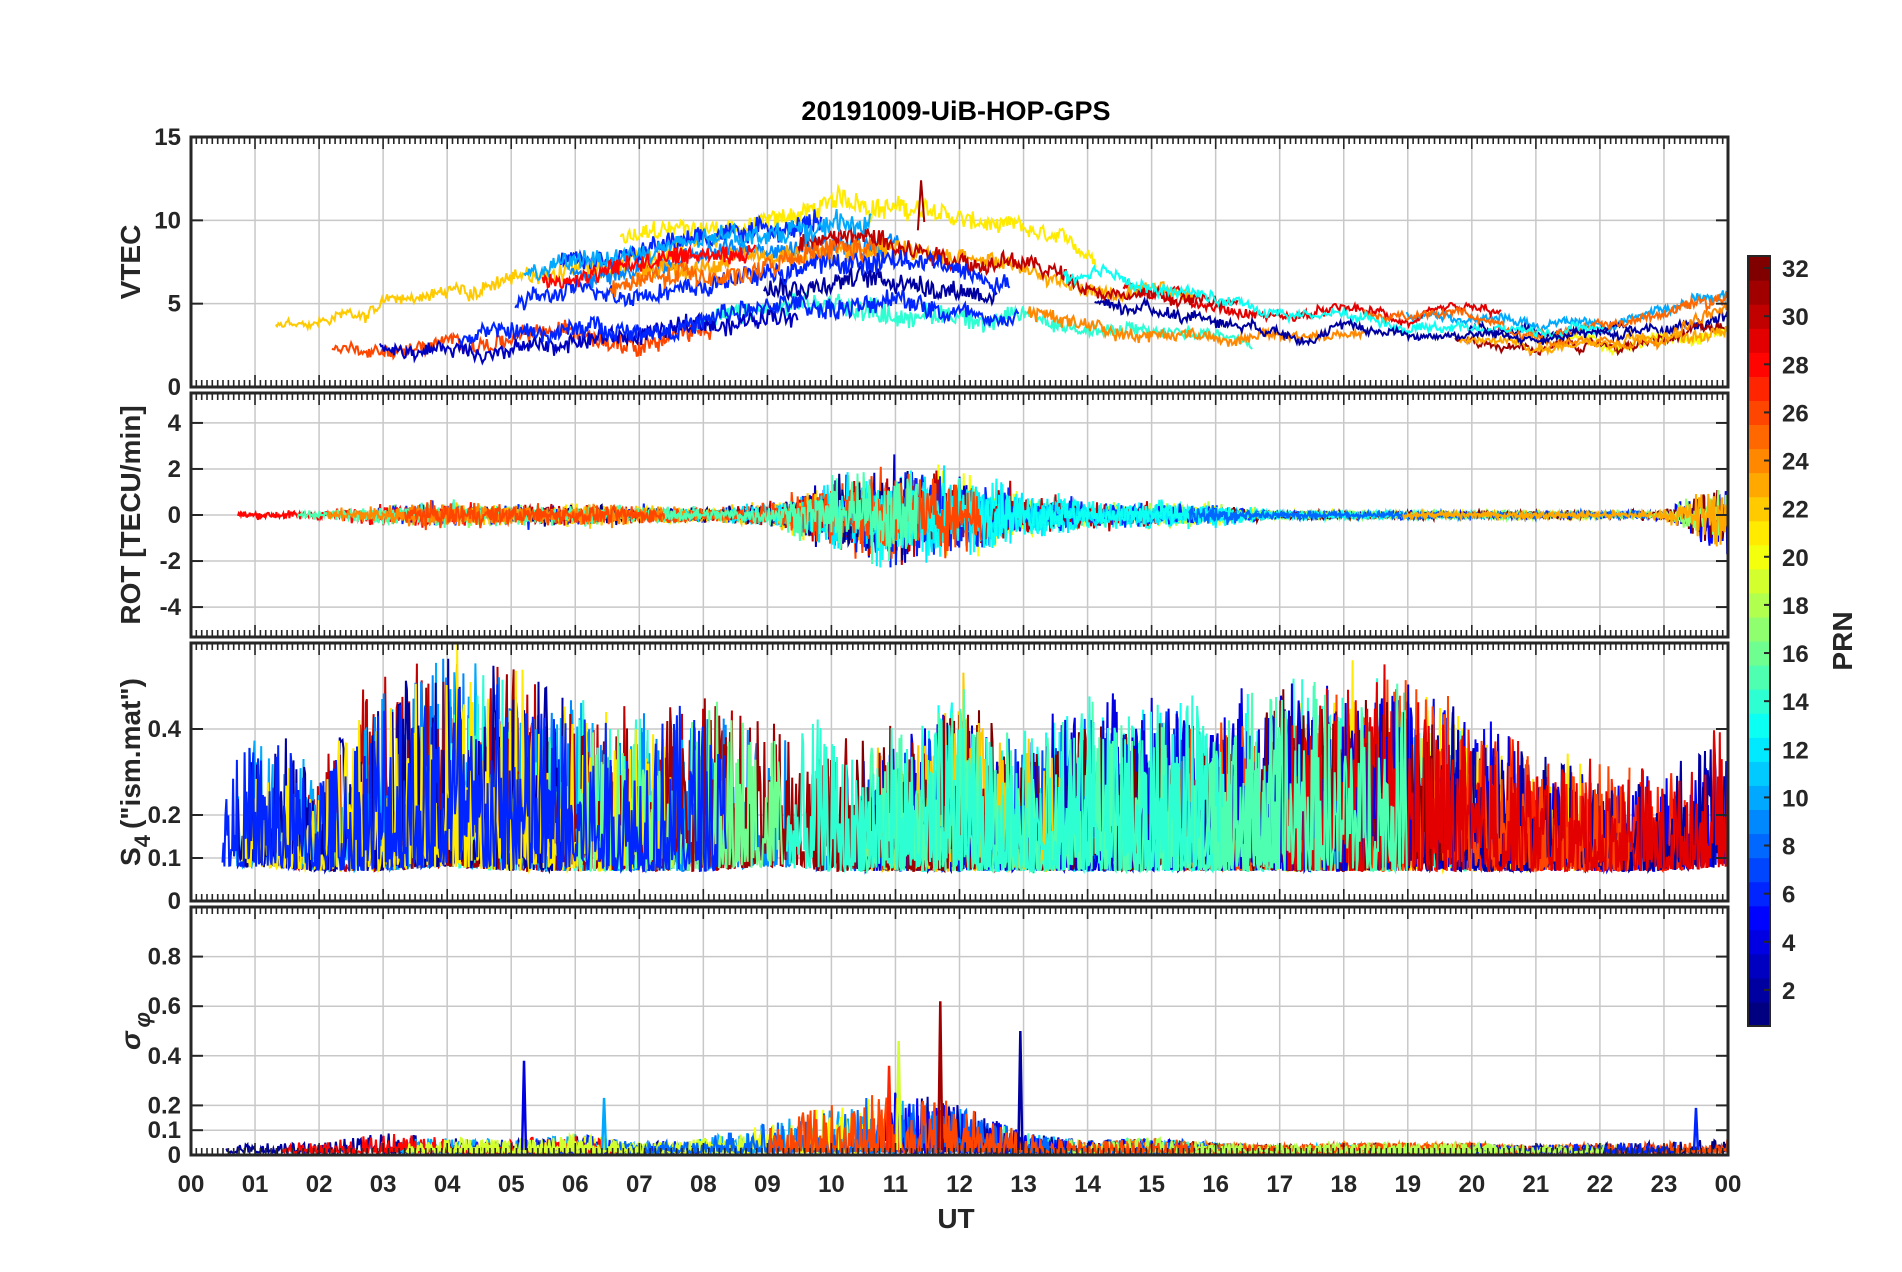  Describe the element at coordinates (1795, 702) in the screenshot. I see `colorbar-tick-label: 14` at that location.